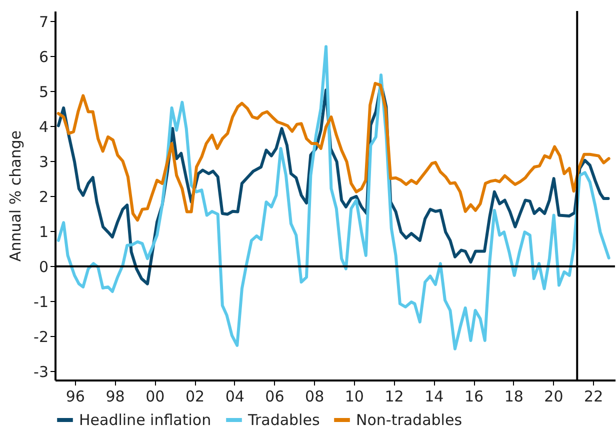  Describe the element at coordinates (43, 231) in the screenshot. I see `y-tick-label: 1` at that location.